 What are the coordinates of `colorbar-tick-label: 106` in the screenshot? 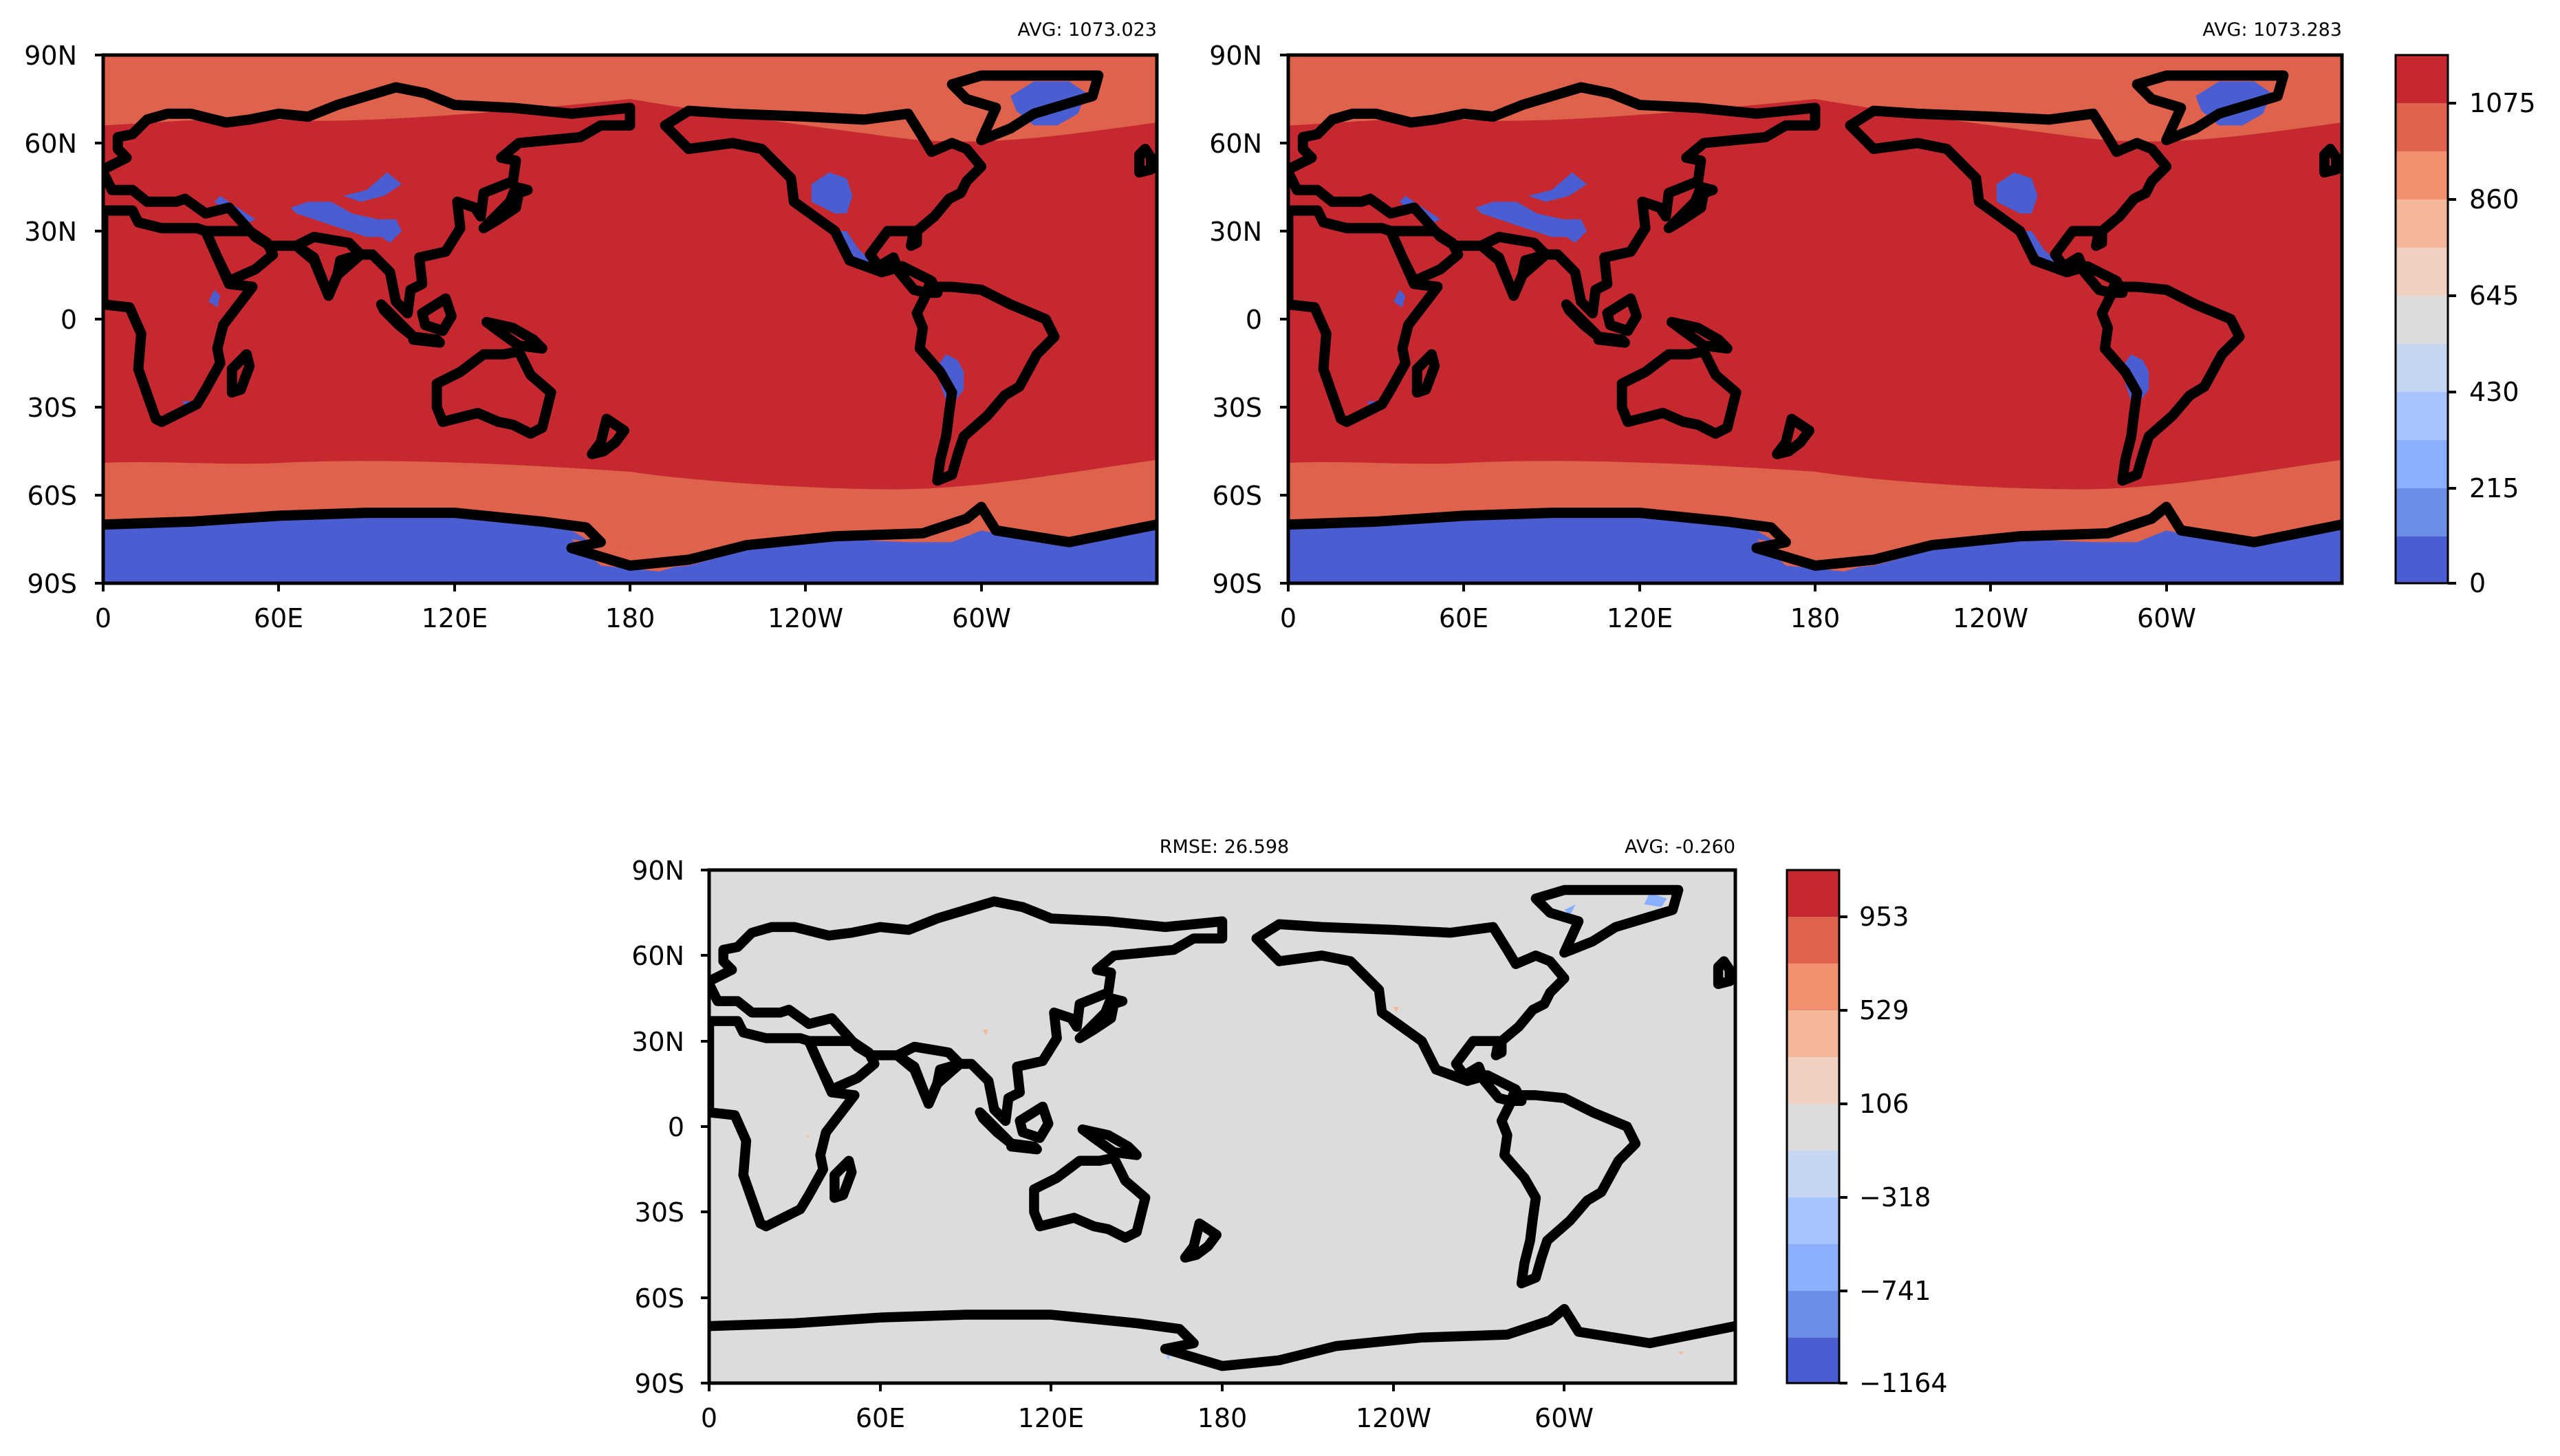 It's located at (1884, 1104).